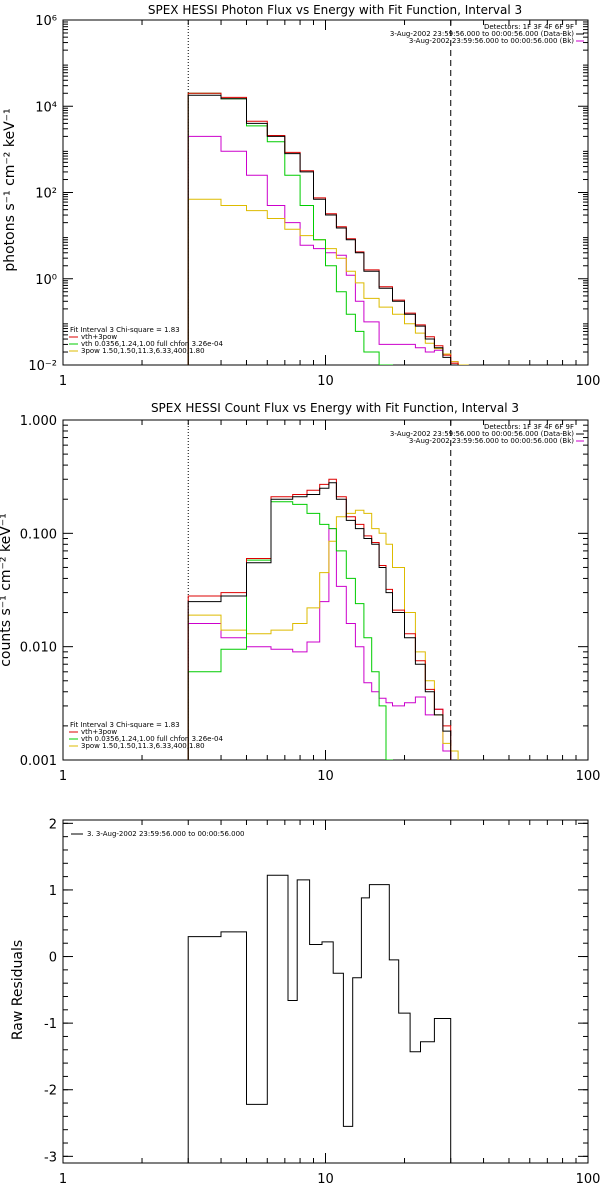 This screenshot has width=600, height=1200. Describe the element at coordinates (328, 281) in the screenshot. I see `photon-flux-series-3pow` at that location.